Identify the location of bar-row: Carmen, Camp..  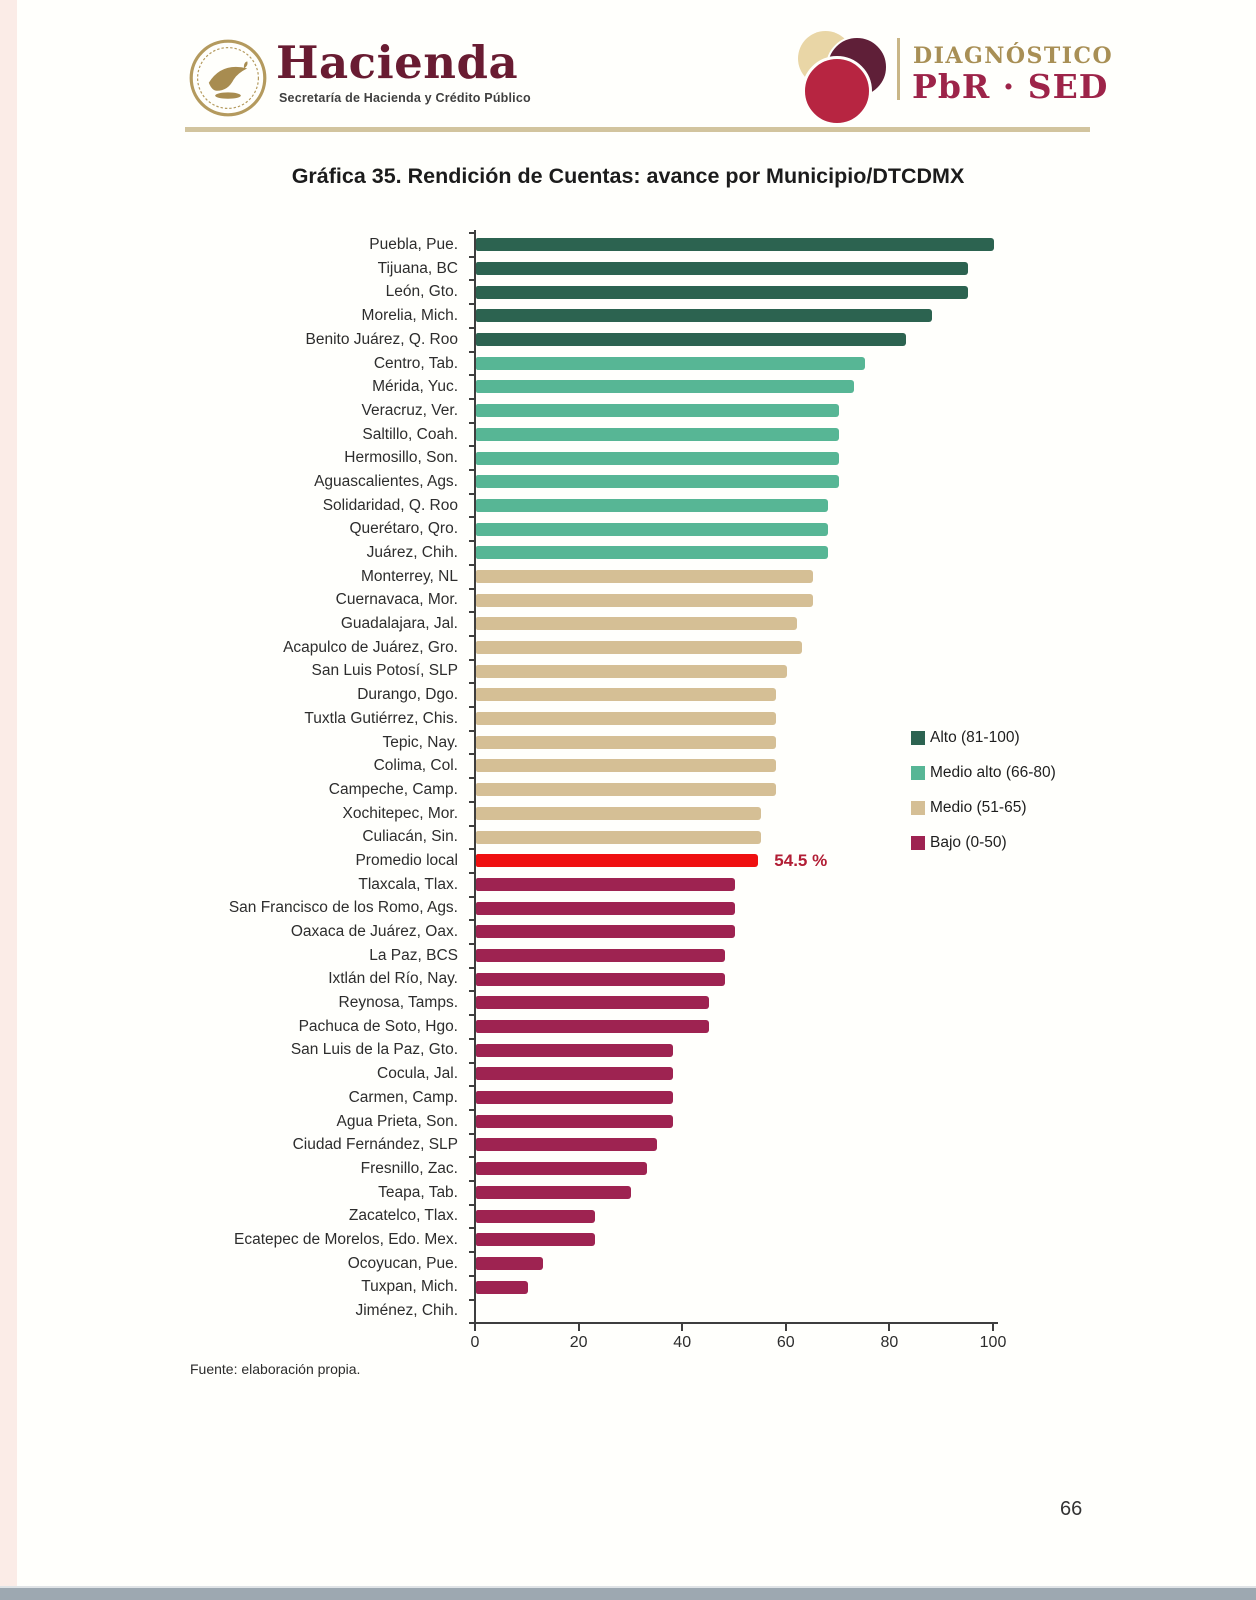
(628, 1098).